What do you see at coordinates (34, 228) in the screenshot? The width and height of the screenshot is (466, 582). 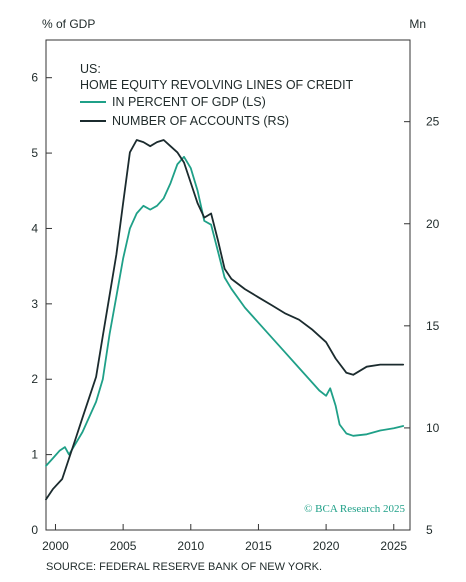 I see `left-tick-label: 4` at bounding box center [34, 228].